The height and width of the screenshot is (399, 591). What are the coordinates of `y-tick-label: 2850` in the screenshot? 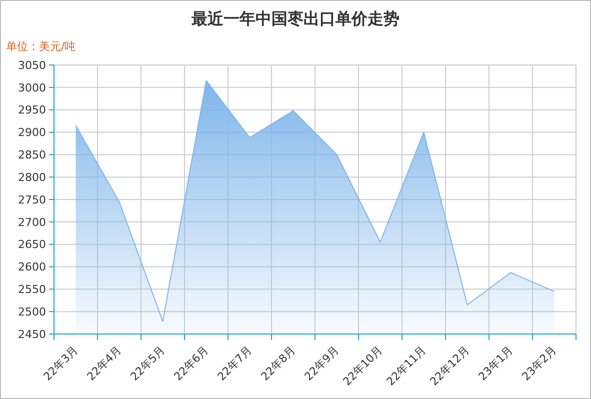 It's located at (32, 155).